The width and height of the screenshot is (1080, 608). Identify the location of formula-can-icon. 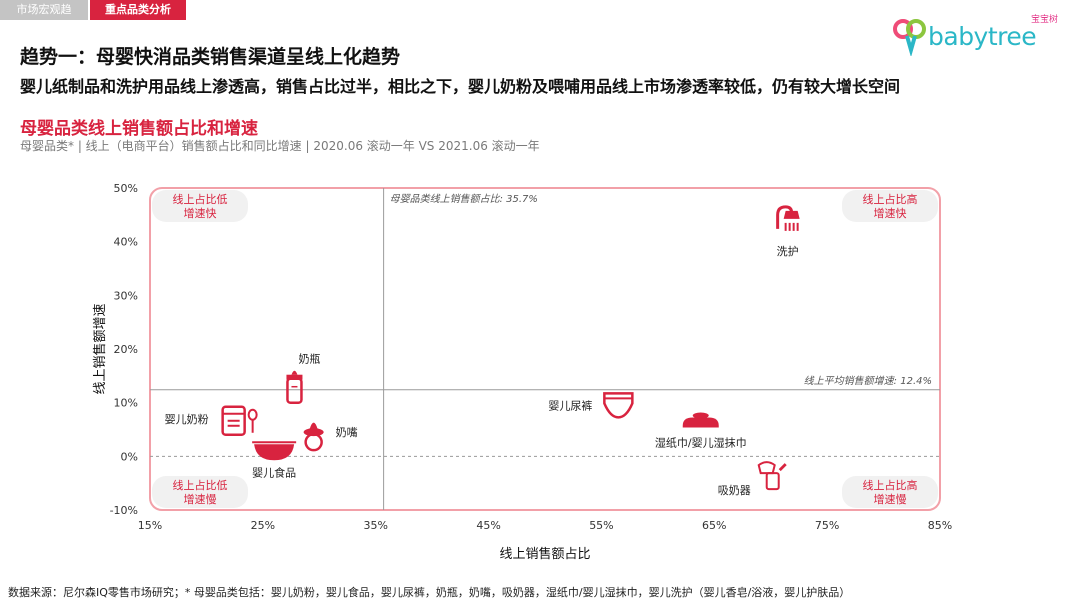
(239, 421).